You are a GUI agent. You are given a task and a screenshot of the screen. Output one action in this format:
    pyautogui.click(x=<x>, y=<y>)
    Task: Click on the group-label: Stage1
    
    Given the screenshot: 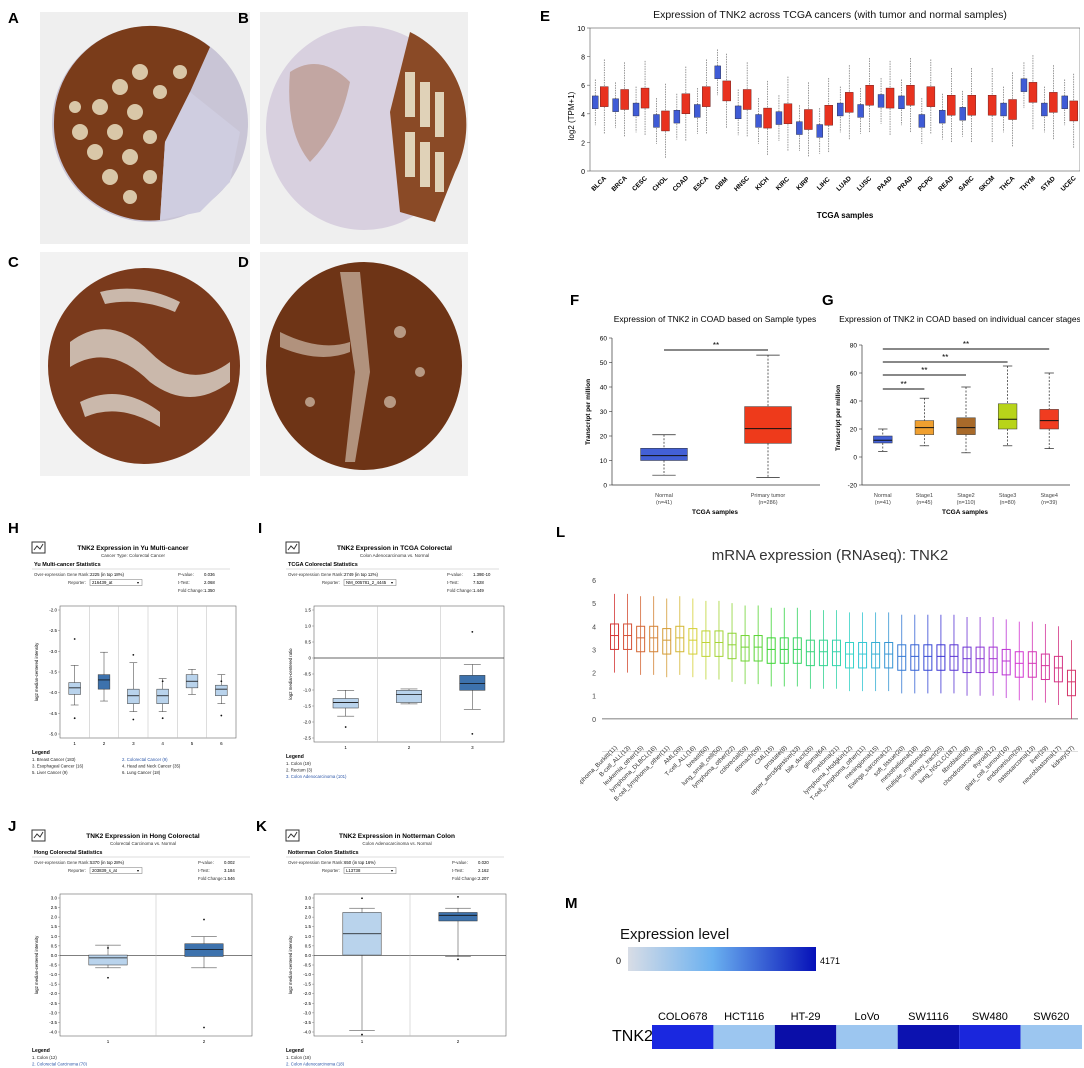 What is the action you would take?
    pyautogui.click(x=924, y=496)
    